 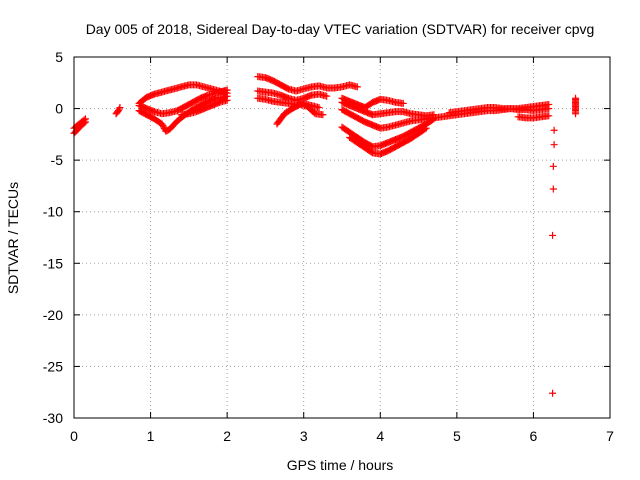 What do you see at coordinates (380, 436) in the screenshot?
I see `x-tick-label: 4` at bounding box center [380, 436].